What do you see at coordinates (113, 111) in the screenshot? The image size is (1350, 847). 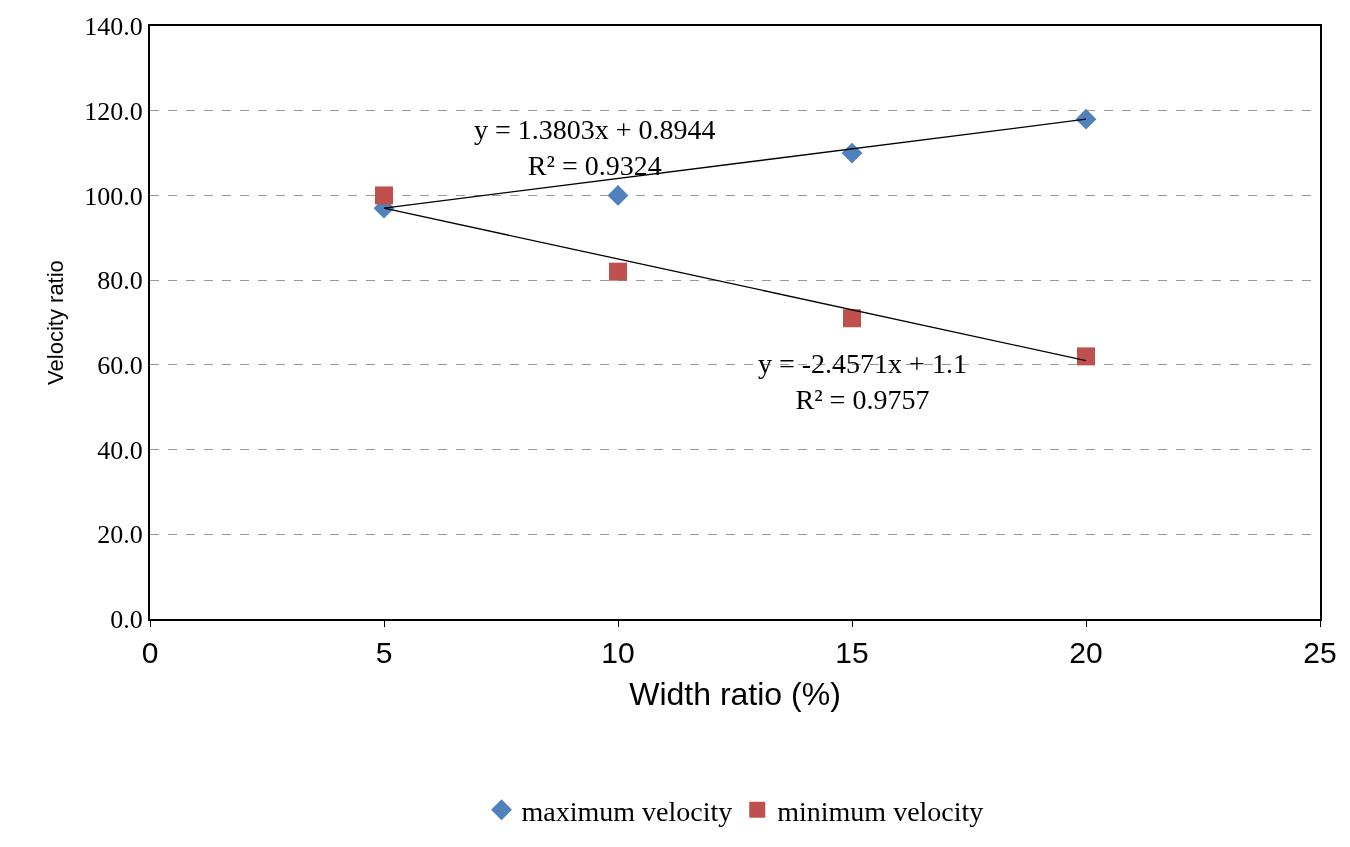 I see `y-tick-label: 120.0` at bounding box center [113, 111].